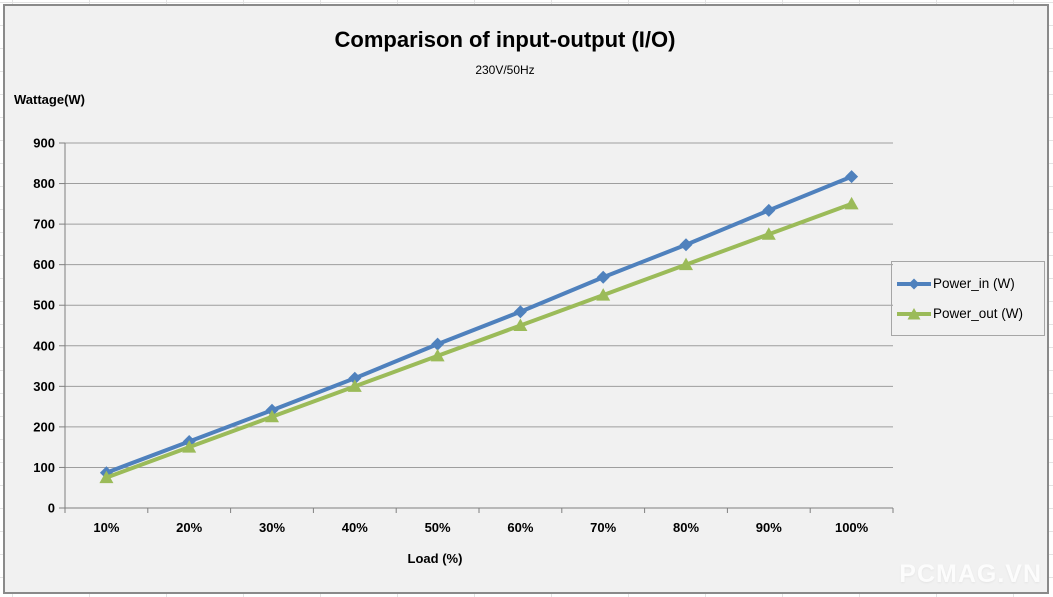 The image size is (1053, 597). Describe the element at coordinates (520, 527) in the screenshot. I see `x-tick-label: 60%` at that location.